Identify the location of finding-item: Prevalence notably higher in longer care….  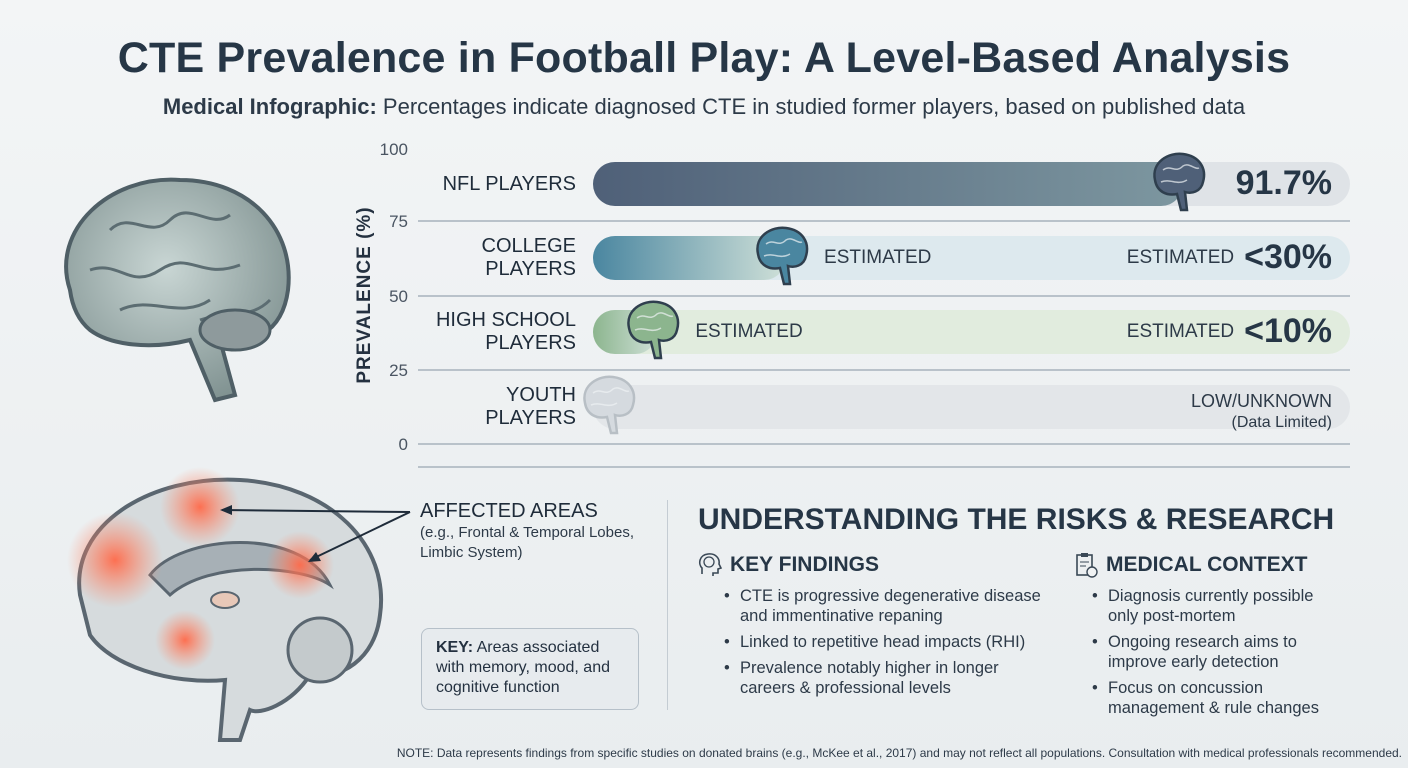
(888, 678).